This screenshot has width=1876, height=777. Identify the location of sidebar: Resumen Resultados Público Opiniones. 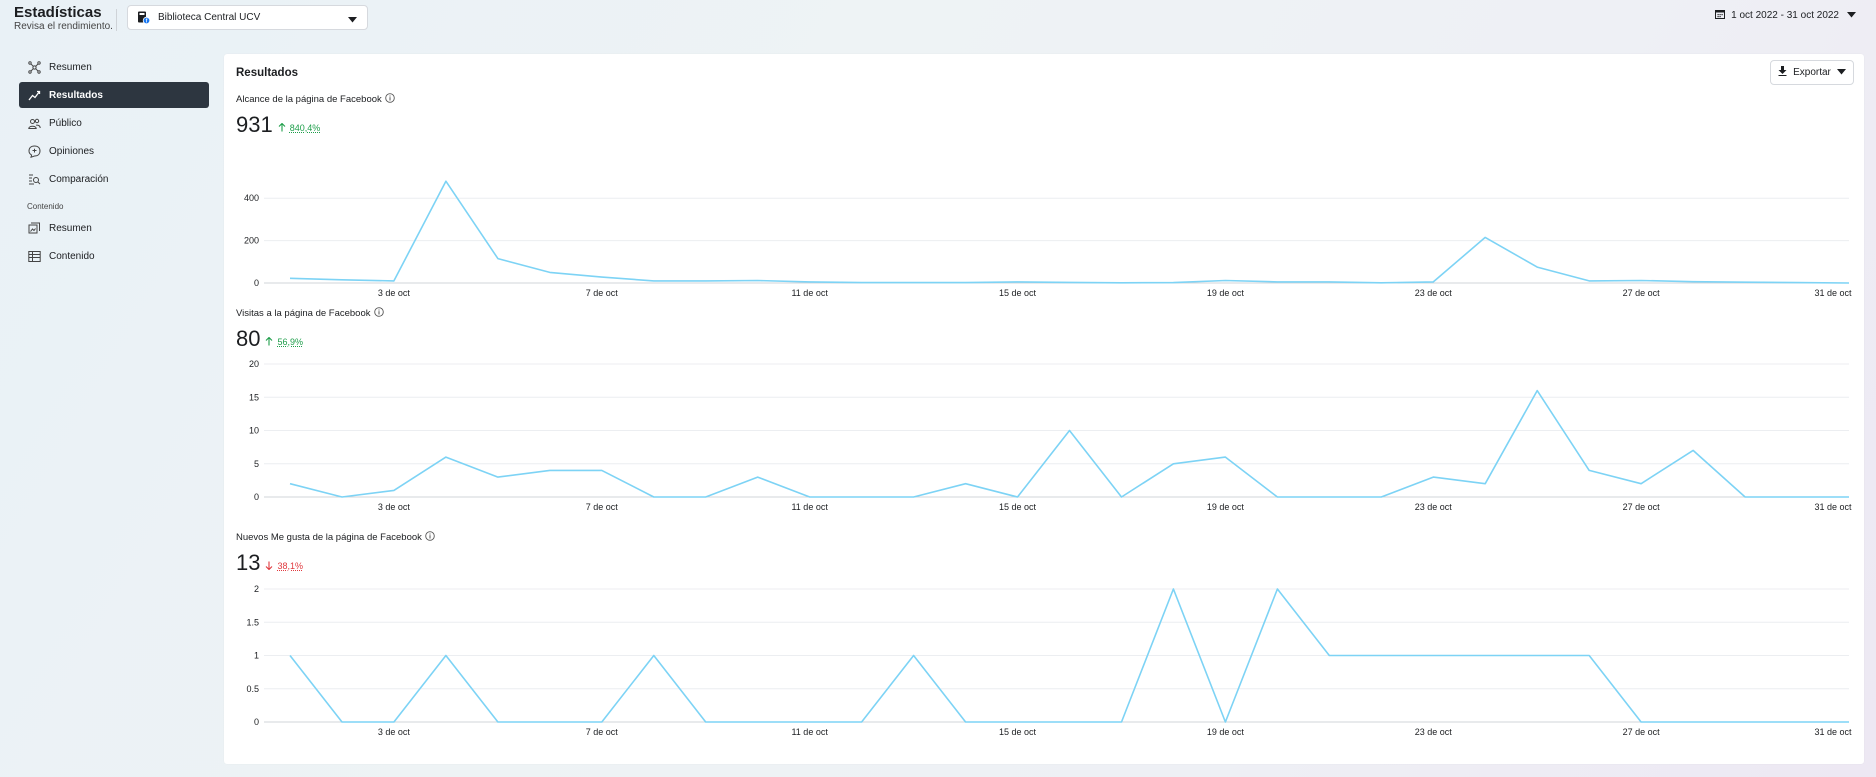
(114, 162).